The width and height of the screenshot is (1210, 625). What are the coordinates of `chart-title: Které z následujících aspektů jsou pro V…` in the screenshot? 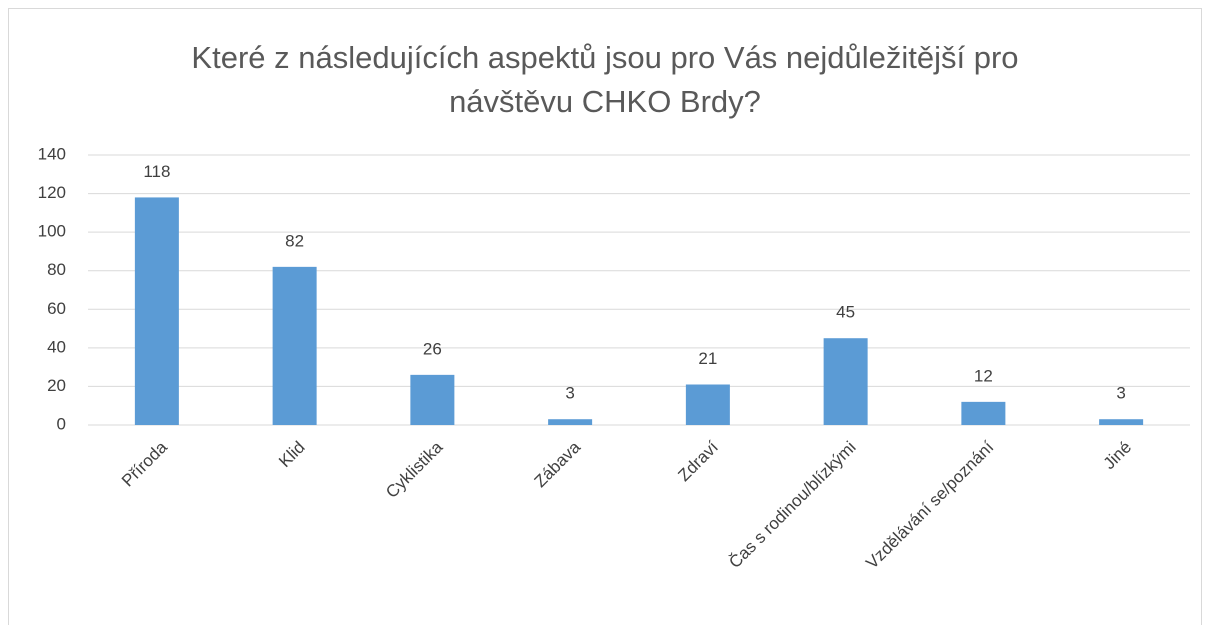 It's located at (605, 79).